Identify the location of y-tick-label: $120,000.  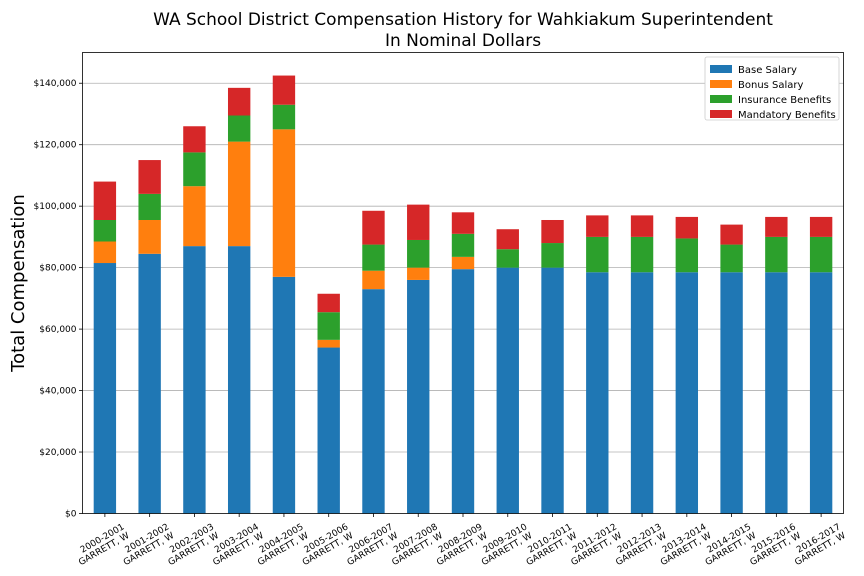
(55, 146).